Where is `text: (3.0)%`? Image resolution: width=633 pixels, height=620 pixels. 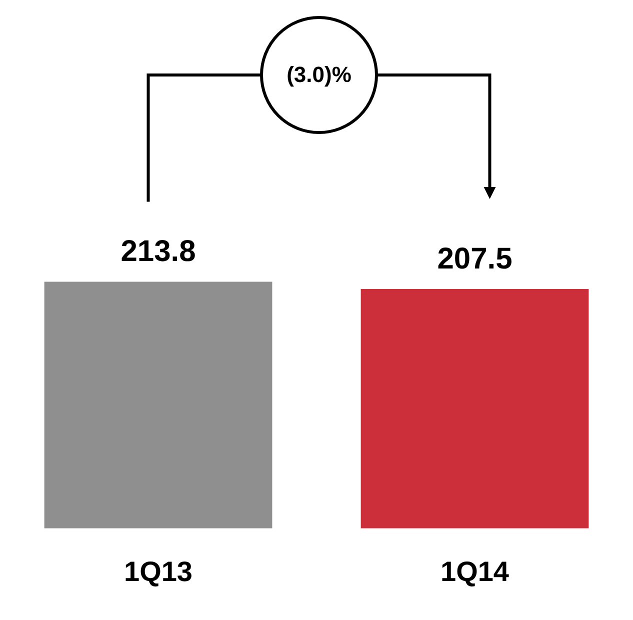
text: (3.0)% is located at coordinates (319, 75).